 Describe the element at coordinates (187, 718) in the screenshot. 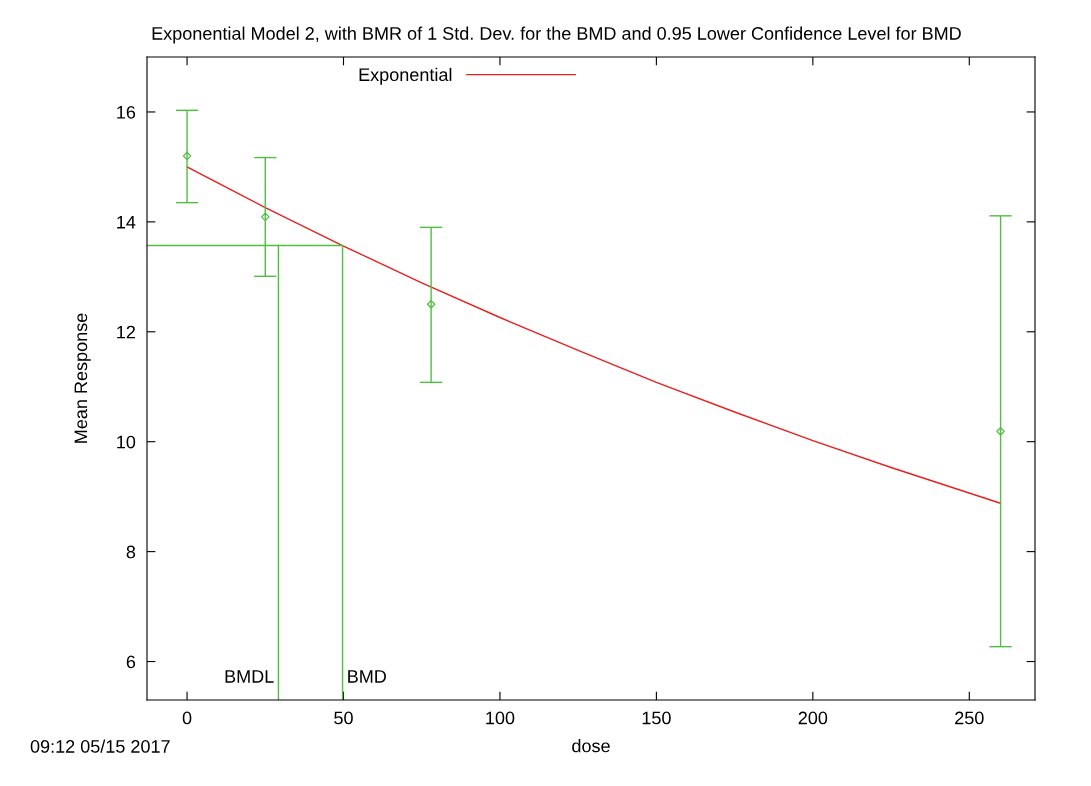

I see `x-tick-label: 0` at that location.